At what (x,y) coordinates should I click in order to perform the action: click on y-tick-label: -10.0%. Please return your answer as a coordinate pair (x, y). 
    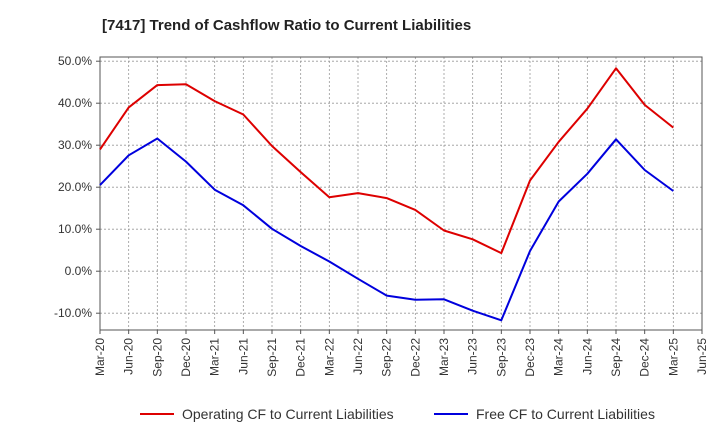
    Looking at the image, I should click on (73, 313).